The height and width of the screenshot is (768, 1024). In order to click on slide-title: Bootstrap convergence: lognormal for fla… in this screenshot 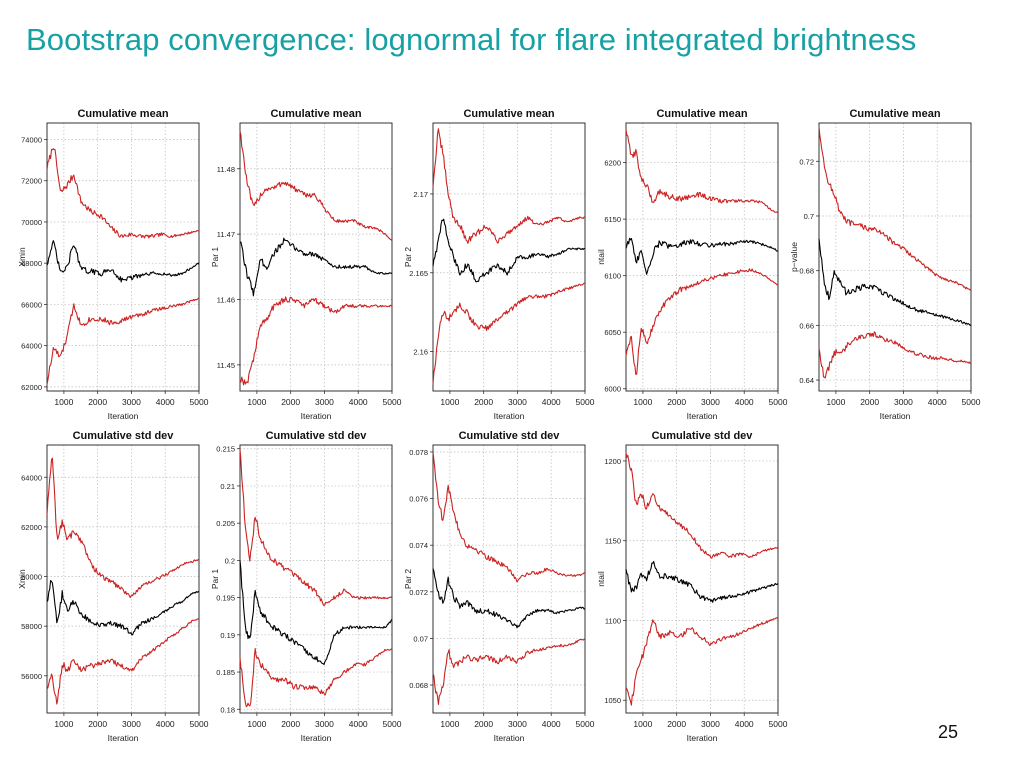, I will do `click(471, 39)`.